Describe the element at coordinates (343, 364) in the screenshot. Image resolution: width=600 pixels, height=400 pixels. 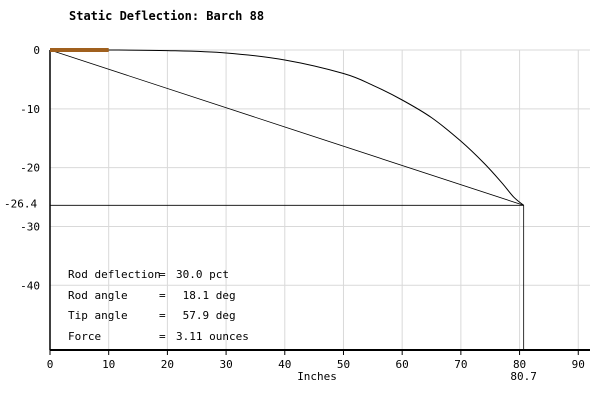
I see `x-tick-label: 50` at that location.